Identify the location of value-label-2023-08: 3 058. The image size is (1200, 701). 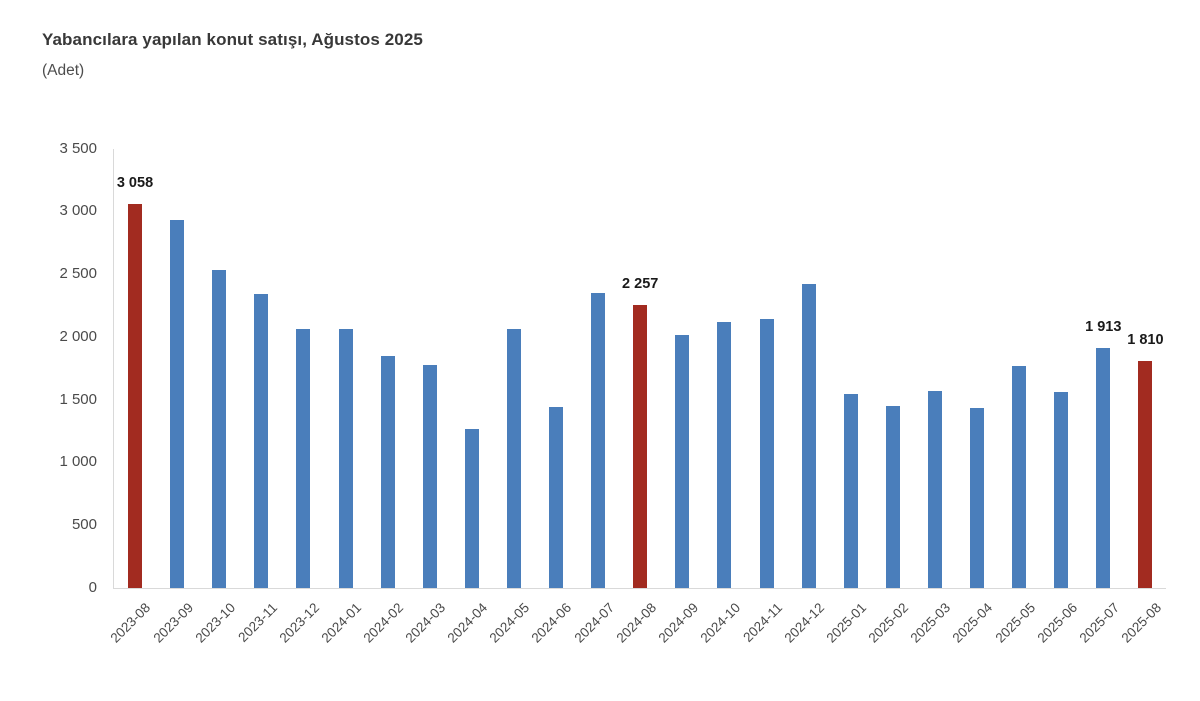
(135, 183).